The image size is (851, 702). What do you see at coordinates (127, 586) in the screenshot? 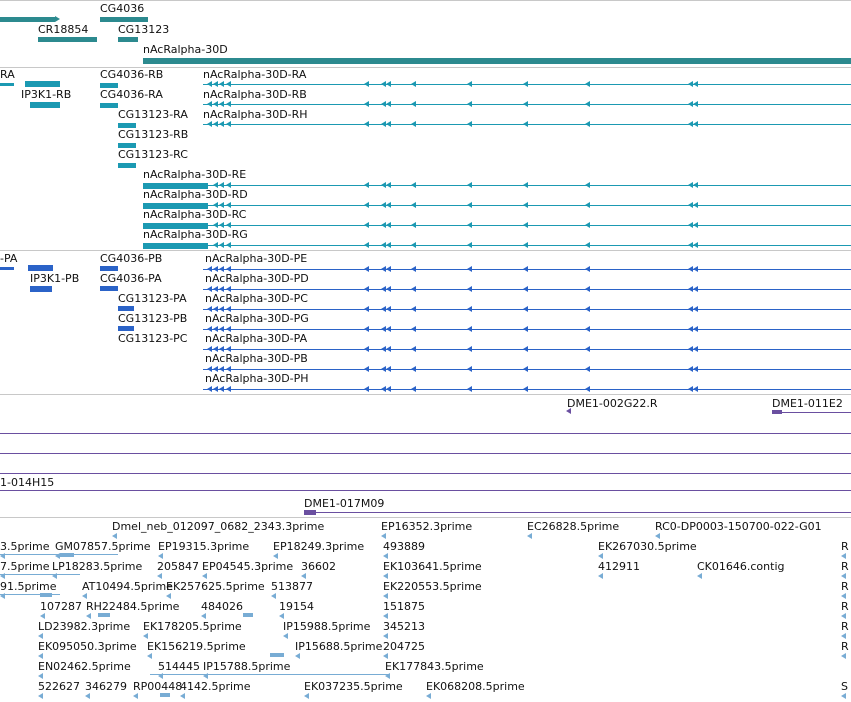
I see `est-label: AT10494.5prime` at bounding box center [127, 586].